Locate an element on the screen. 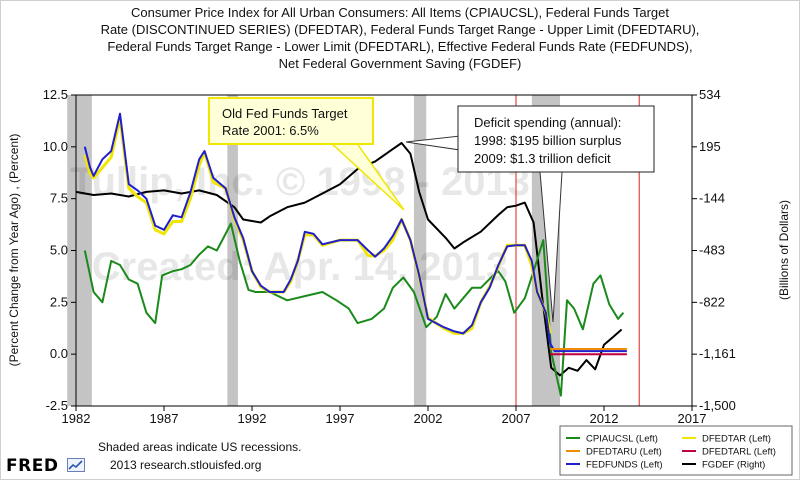 This screenshot has width=800, height=480. legend-label-dfedtar: DFEDTAR (Left) is located at coordinates (736, 439).